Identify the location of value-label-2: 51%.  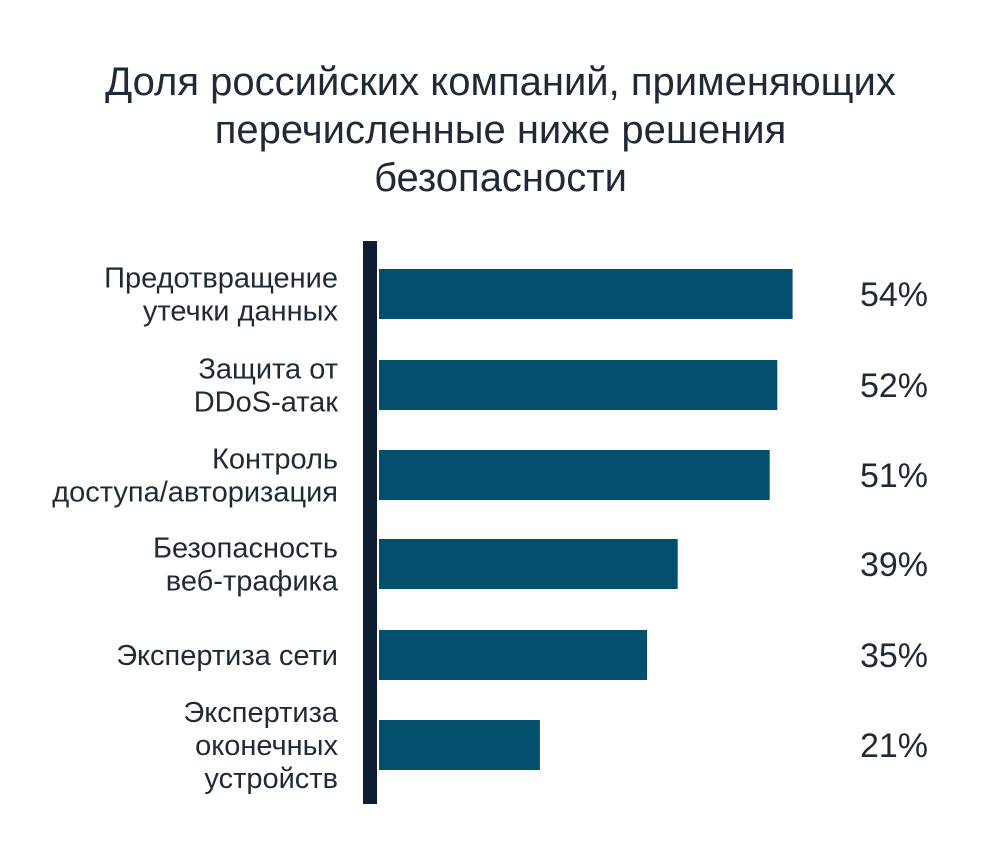
(894, 476).